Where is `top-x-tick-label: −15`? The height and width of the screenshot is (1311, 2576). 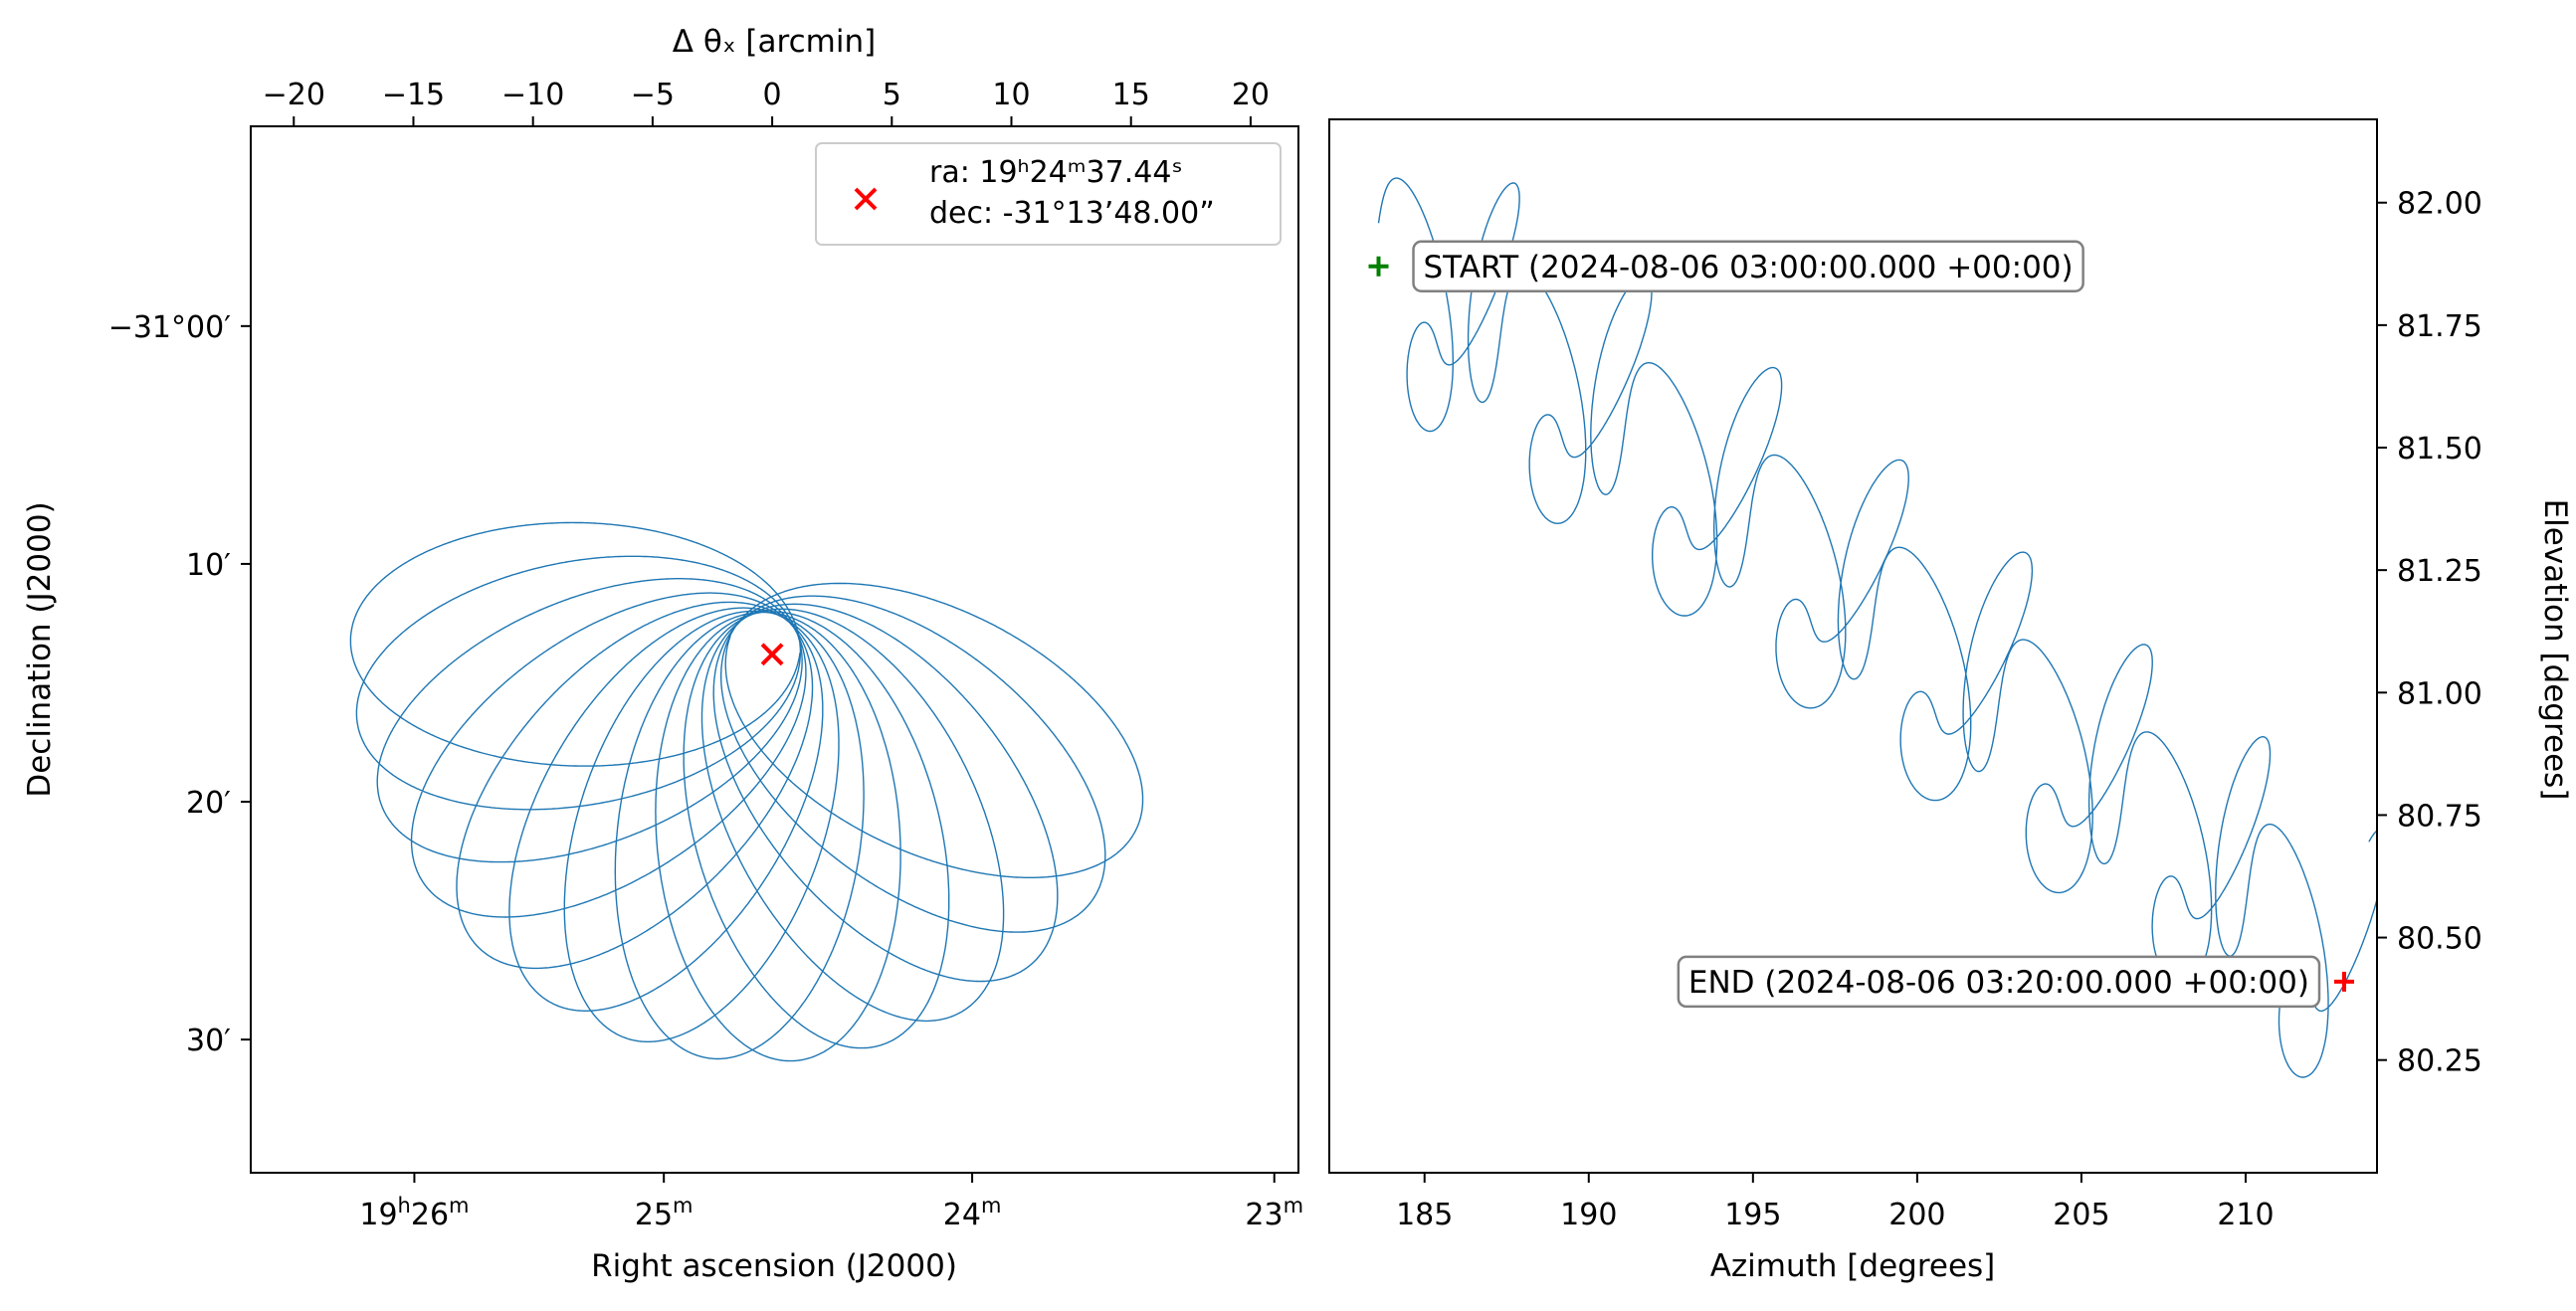
top-x-tick-label: −15 is located at coordinates (413, 95).